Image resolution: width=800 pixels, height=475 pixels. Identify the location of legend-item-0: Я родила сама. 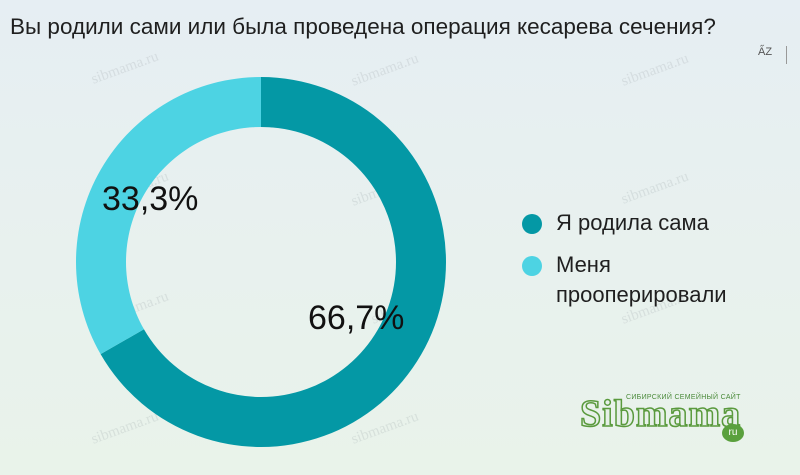
(654, 223).